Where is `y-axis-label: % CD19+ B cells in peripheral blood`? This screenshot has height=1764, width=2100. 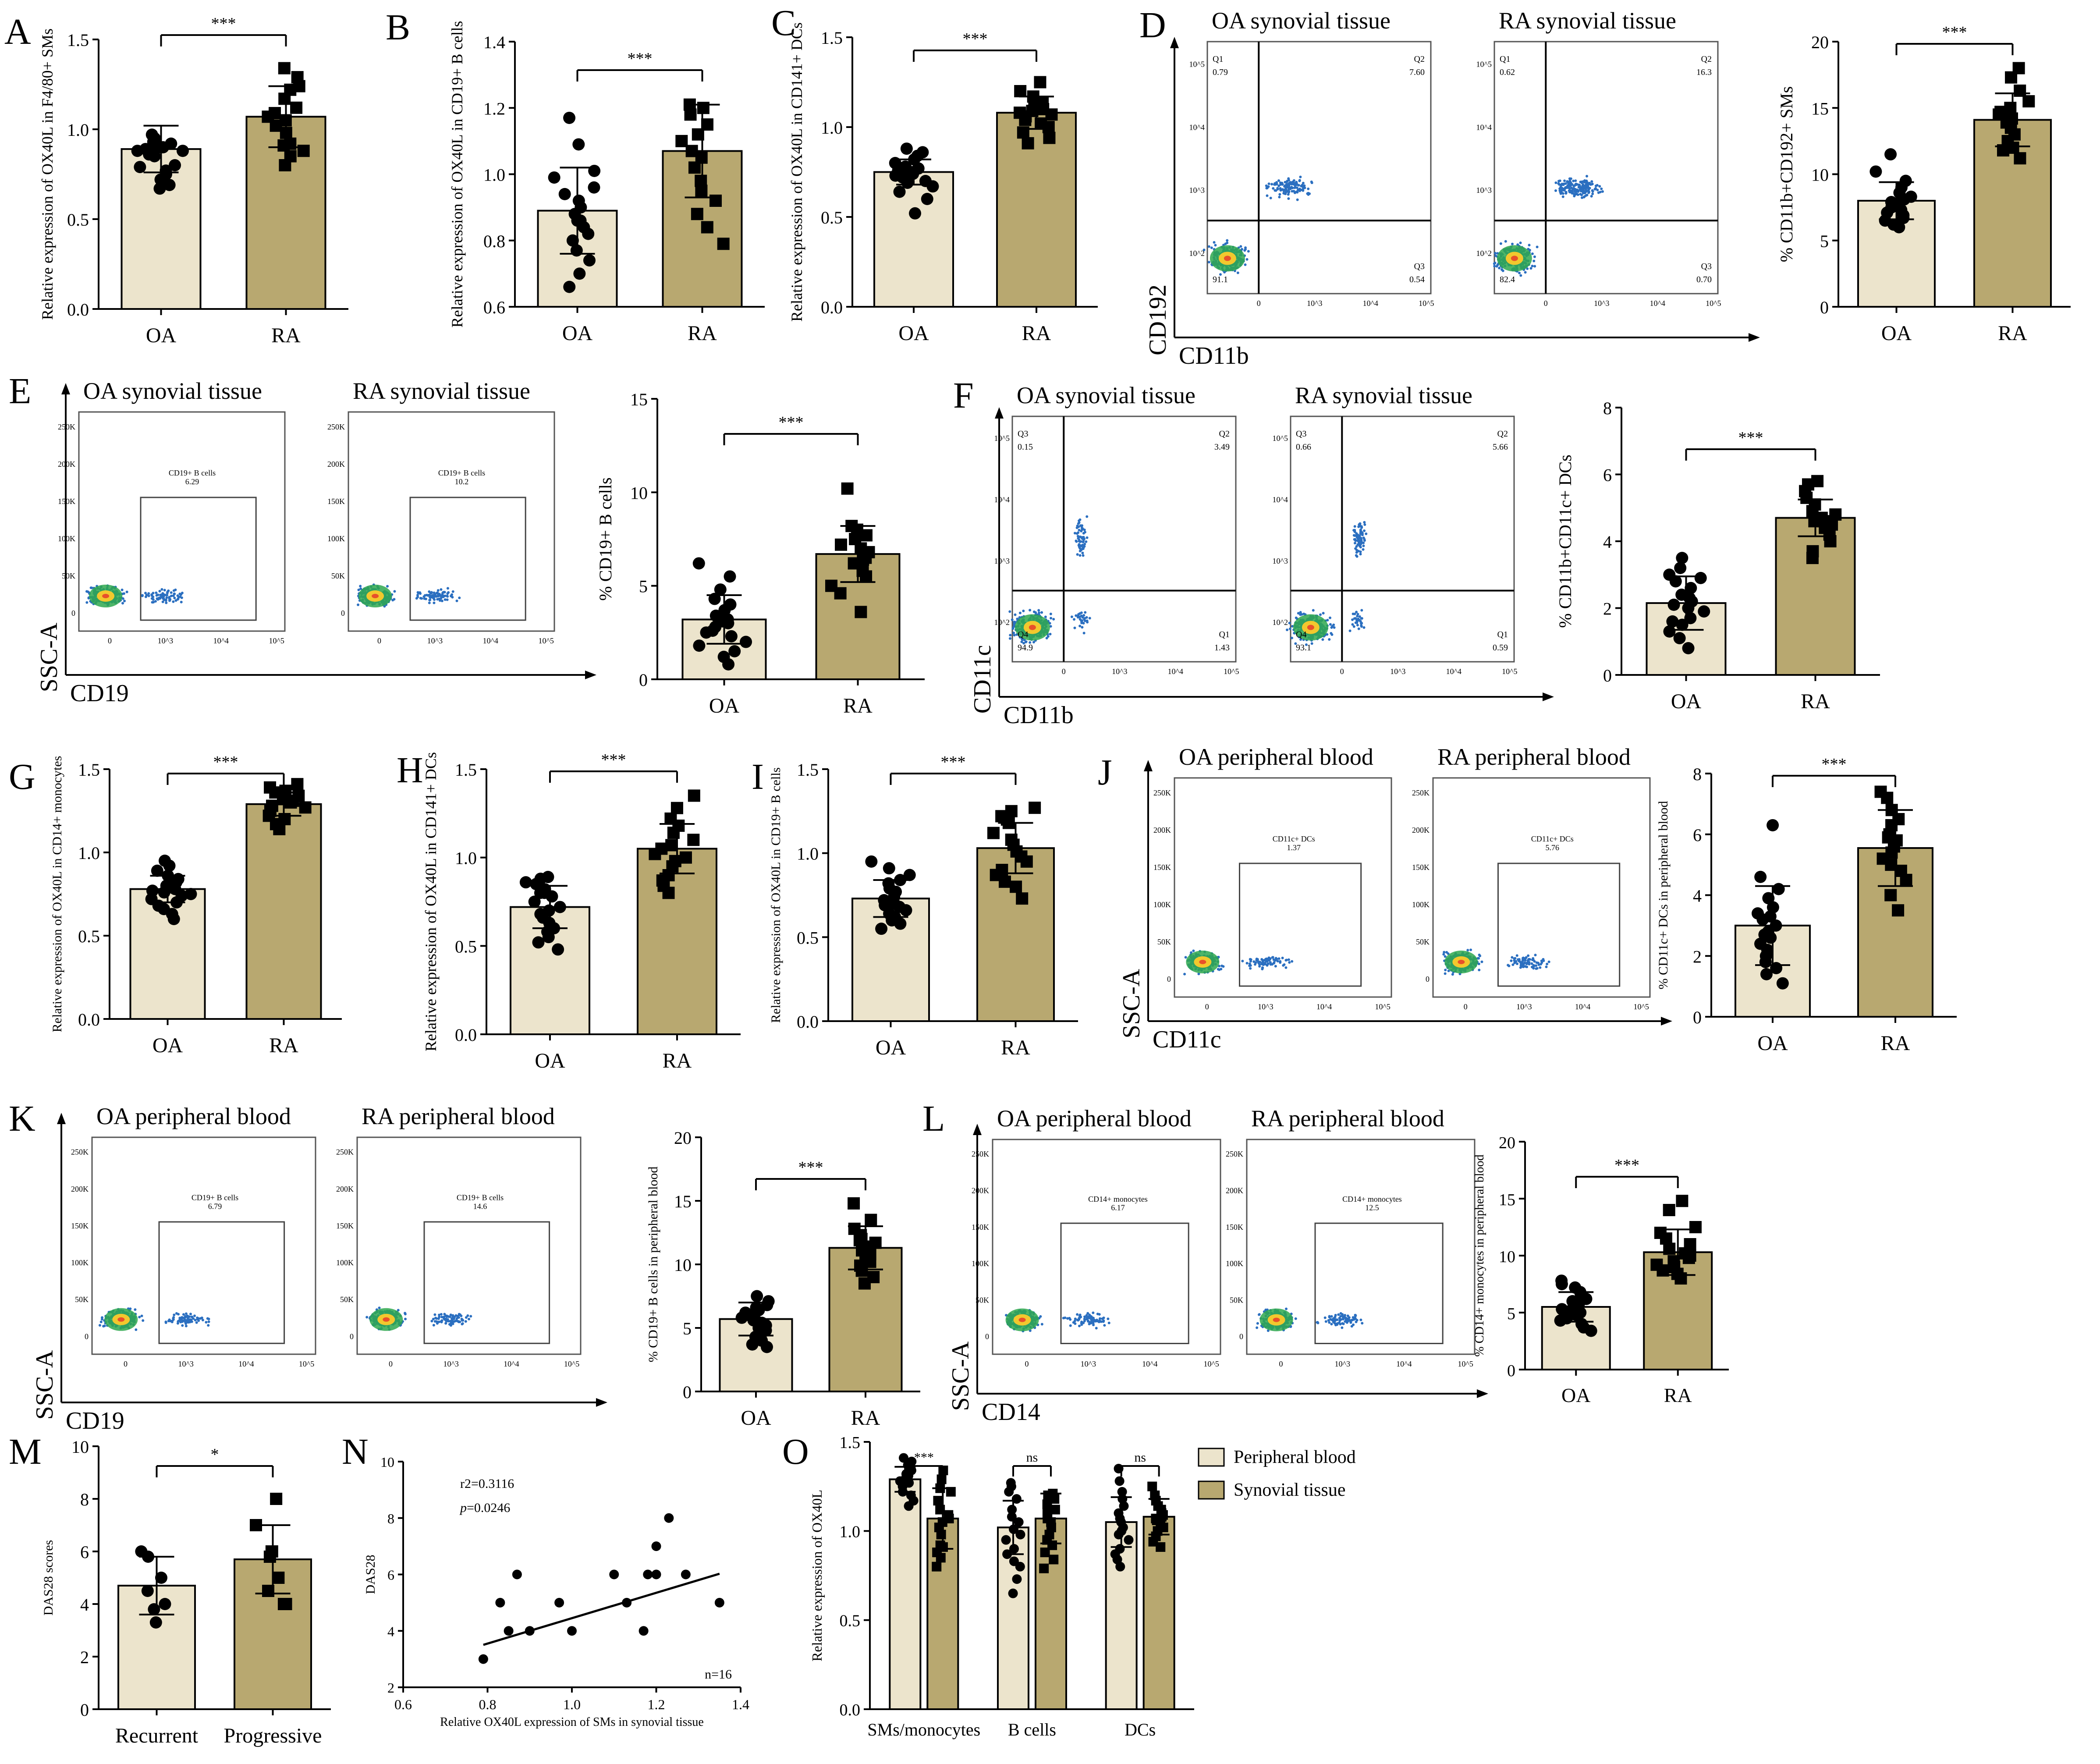
y-axis-label: % CD19+ B cells in peripheral blood is located at coordinates (653, 1265).